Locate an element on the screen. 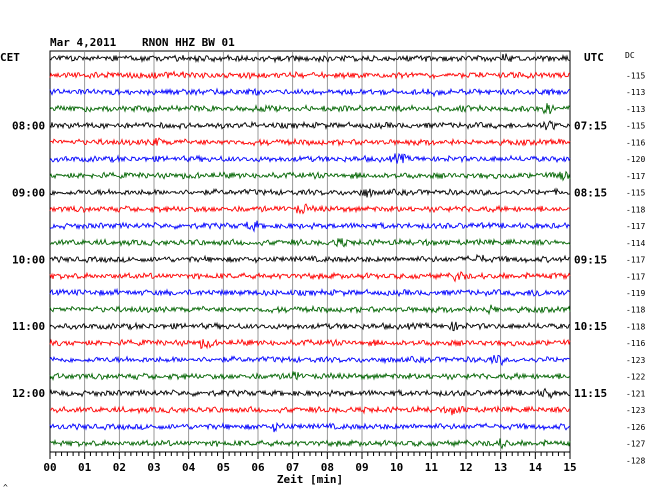 The height and width of the screenshot is (494, 650). x-tick-label: 14 is located at coordinates (536, 467).